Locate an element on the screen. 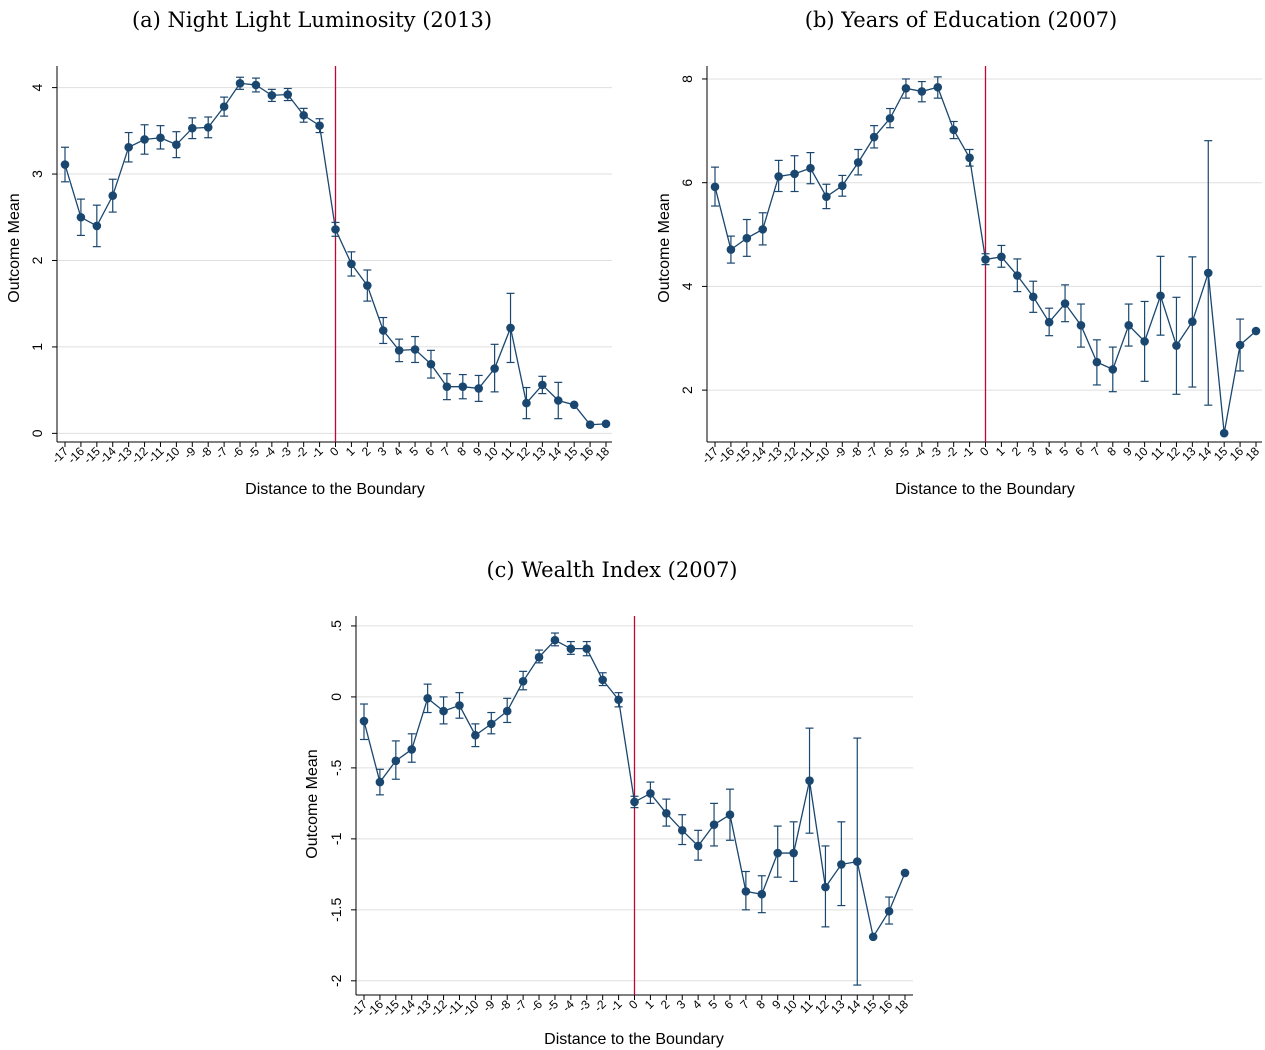 This screenshot has height=1050, width=1265. x-tick-label: -2 is located at coordinates (951, 453).